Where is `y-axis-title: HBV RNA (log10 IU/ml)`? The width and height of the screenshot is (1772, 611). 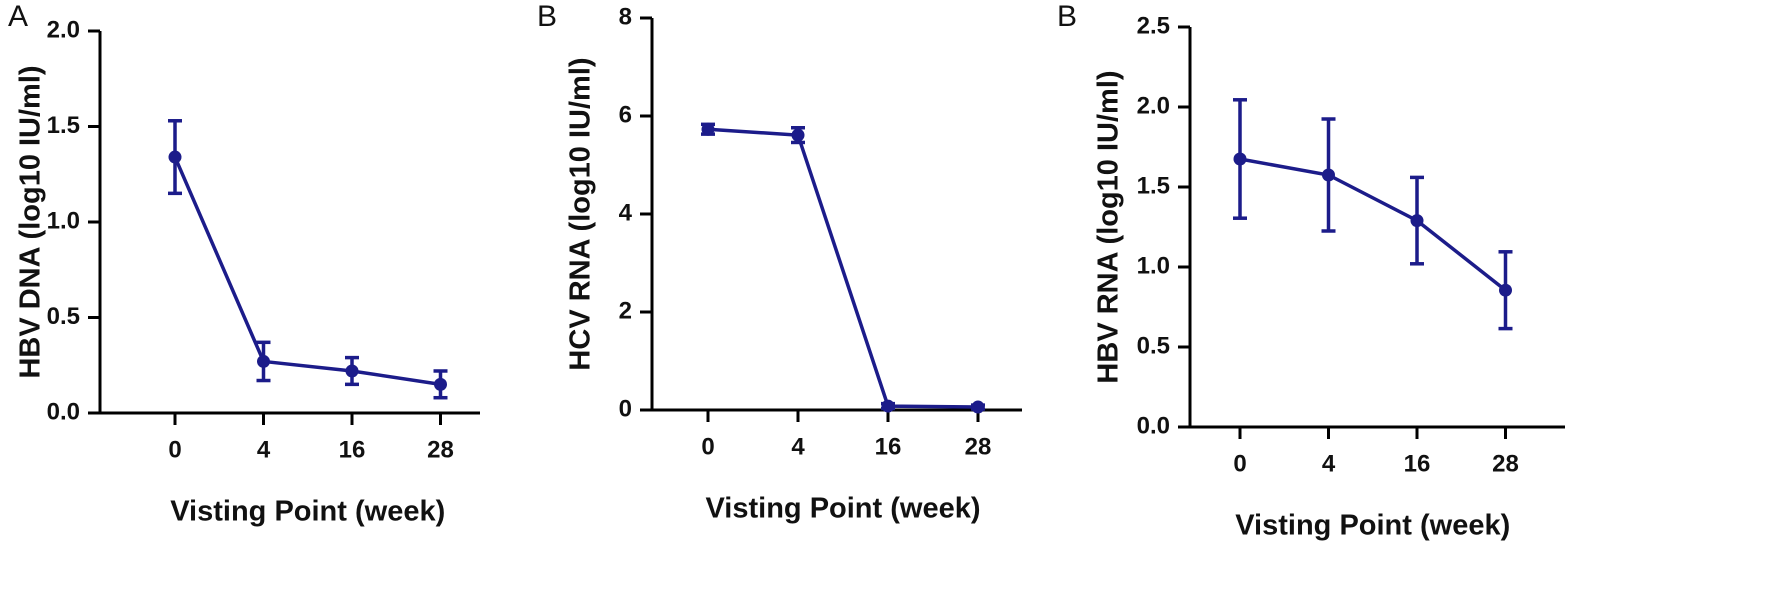 y-axis-title: HBV RNA (log10 IU/ml) is located at coordinates (1109, 226).